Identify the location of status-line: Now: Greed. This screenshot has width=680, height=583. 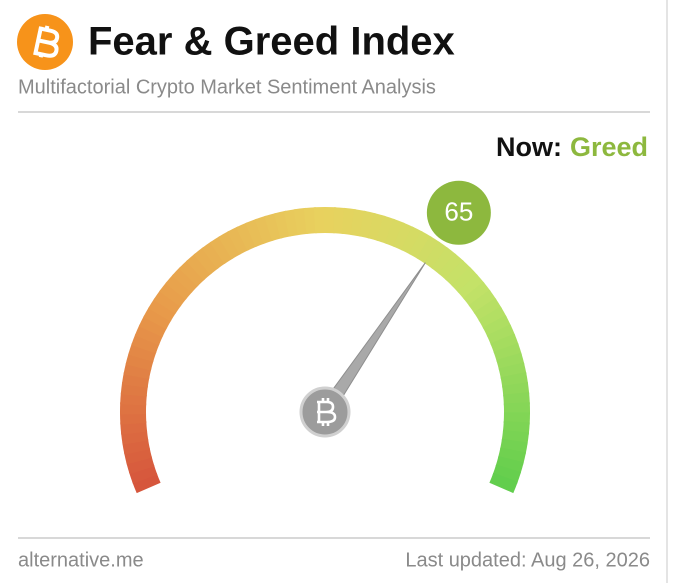
(572, 147).